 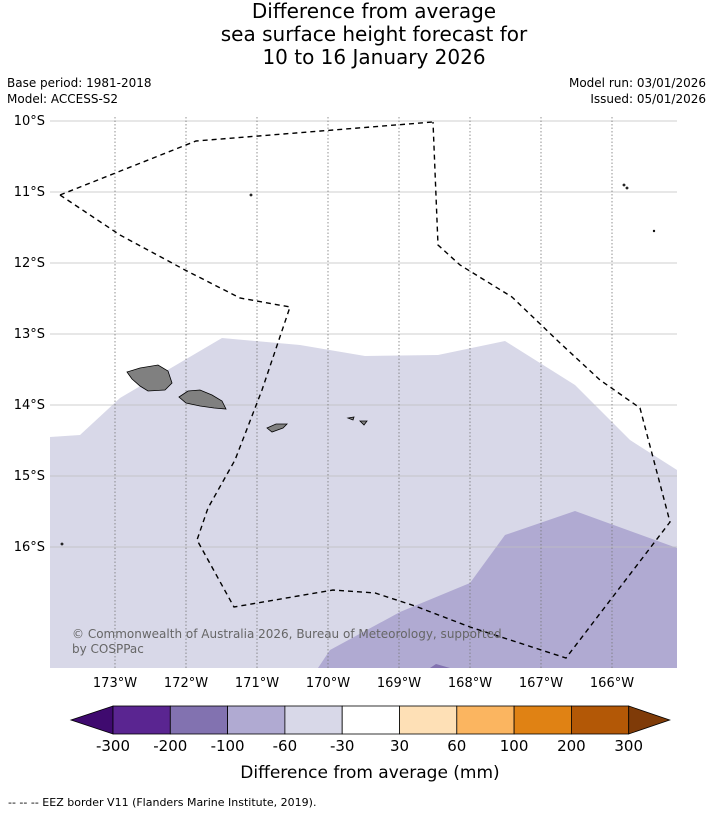 What do you see at coordinates (374, 34) in the screenshot?
I see `title-line-2: sea surface height forecast for` at bounding box center [374, 34].